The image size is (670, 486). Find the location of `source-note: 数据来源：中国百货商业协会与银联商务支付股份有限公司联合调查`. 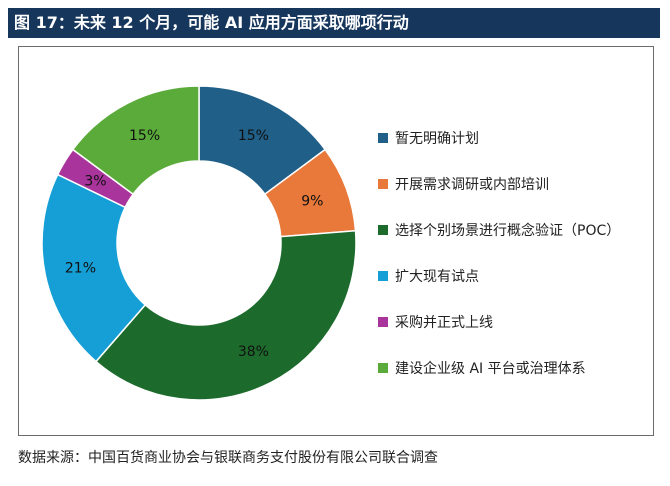

source-note: 数据来源：中国百货商业协会与银联商务支付股份有限公司联合调查 is located at coordinates (228, 458).